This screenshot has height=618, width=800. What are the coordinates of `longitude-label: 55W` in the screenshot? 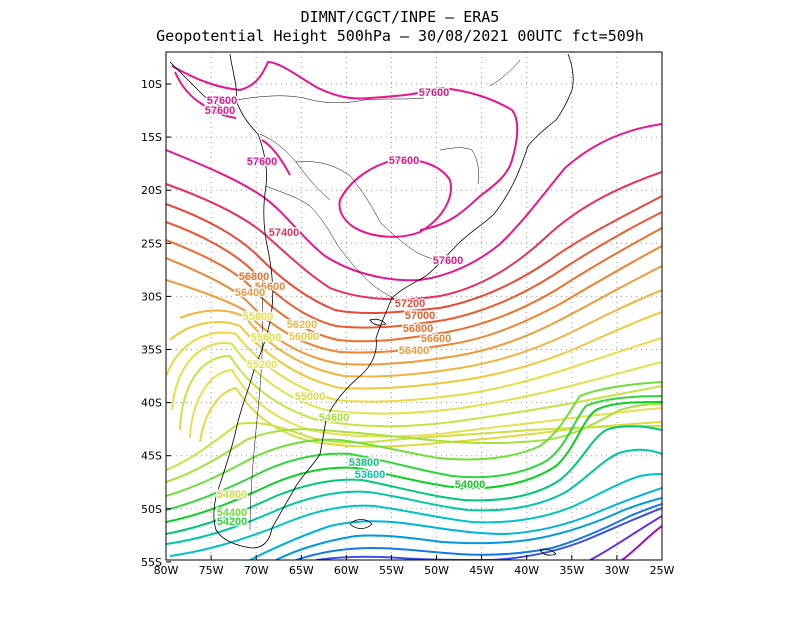 It's located at (391, 570).